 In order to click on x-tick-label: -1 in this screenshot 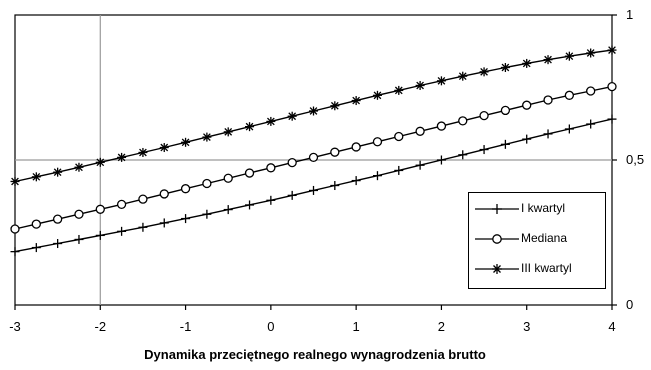, I will do `click(186, 326)`.